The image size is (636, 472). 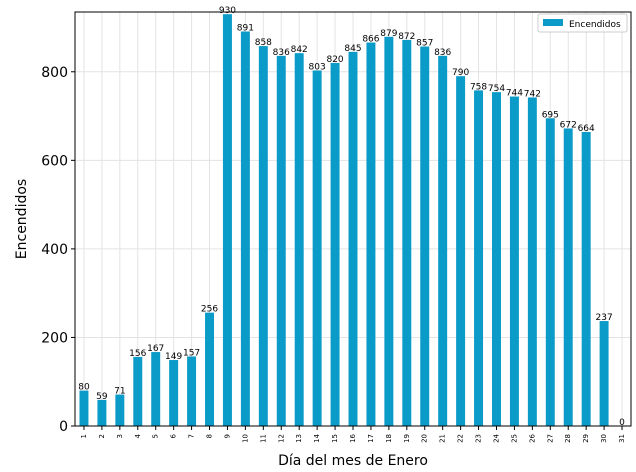 What do you see at coordinates (389, 438) in the screenshot?
I see `x-tick-label: 18` at bounding box center [389, 438].